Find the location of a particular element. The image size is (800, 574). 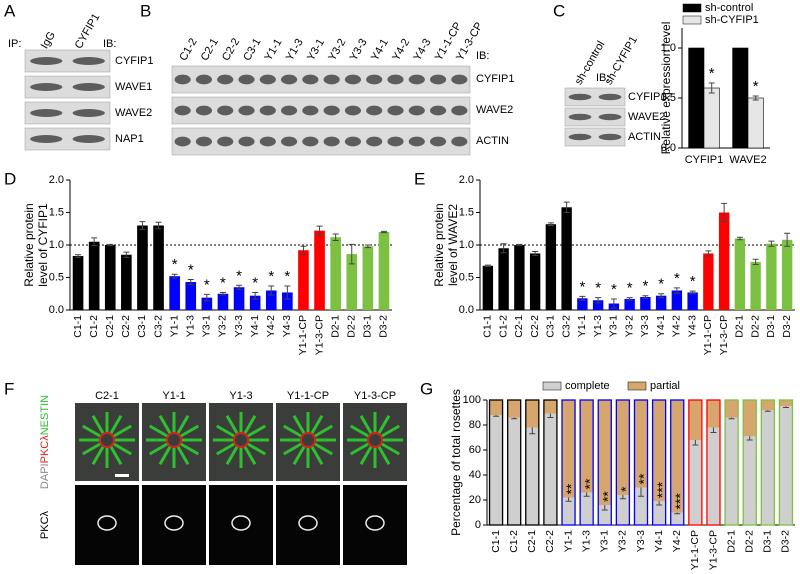

x-tick-label: D3-1 is located at coordinates (771, 326).